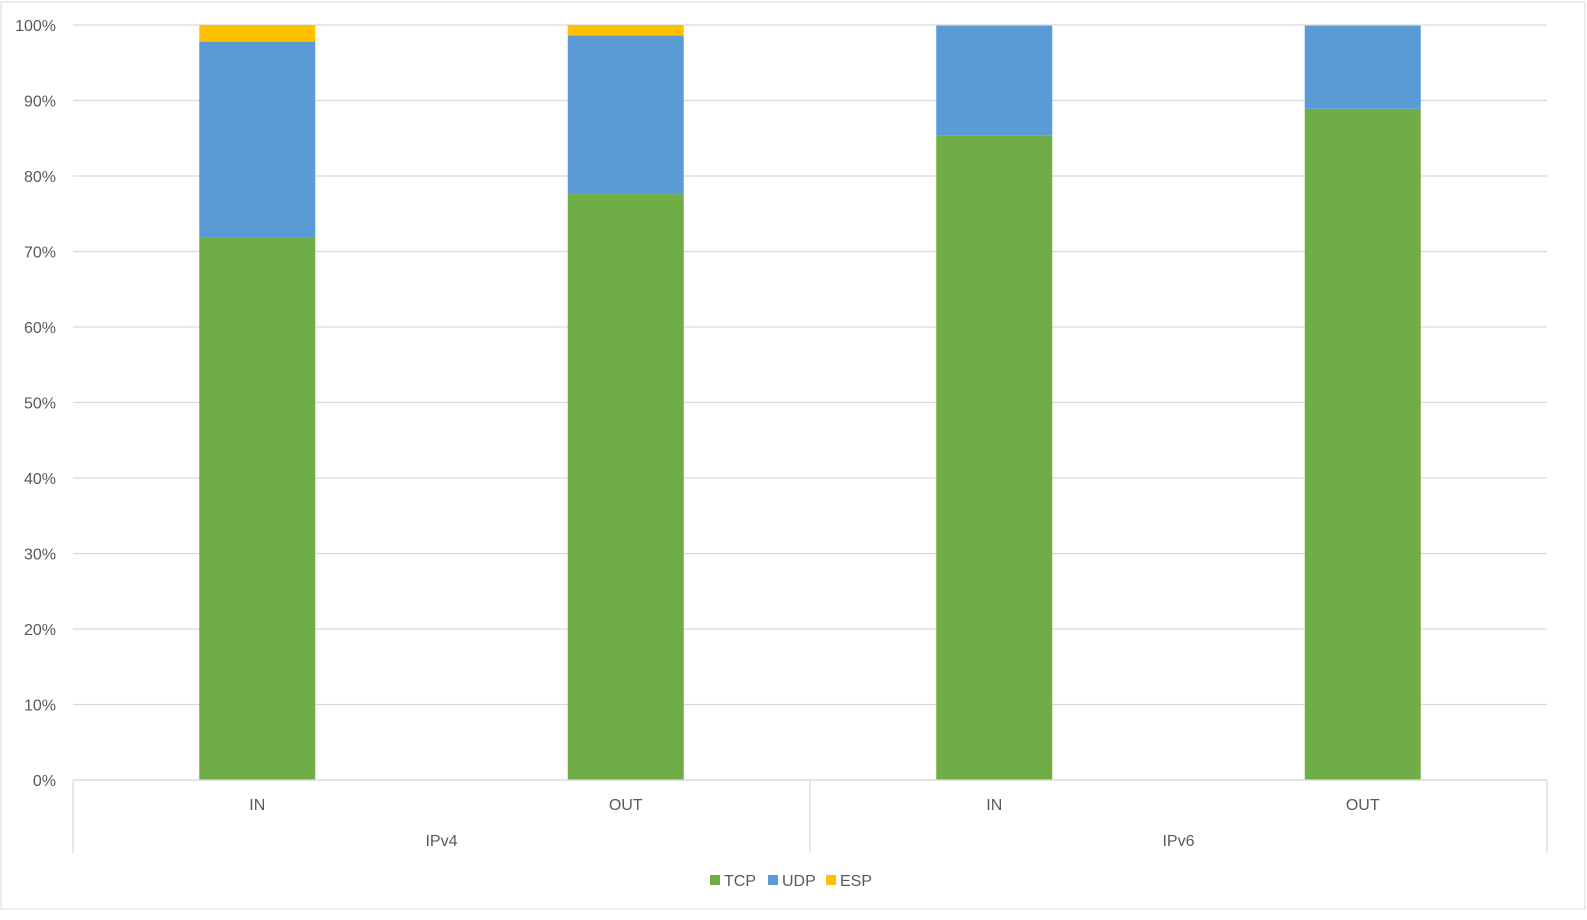  What do you see at coordinates (40, 479) in the screenshot?
I see `y-tick-label: 40%` at bounding box center [40, 479].